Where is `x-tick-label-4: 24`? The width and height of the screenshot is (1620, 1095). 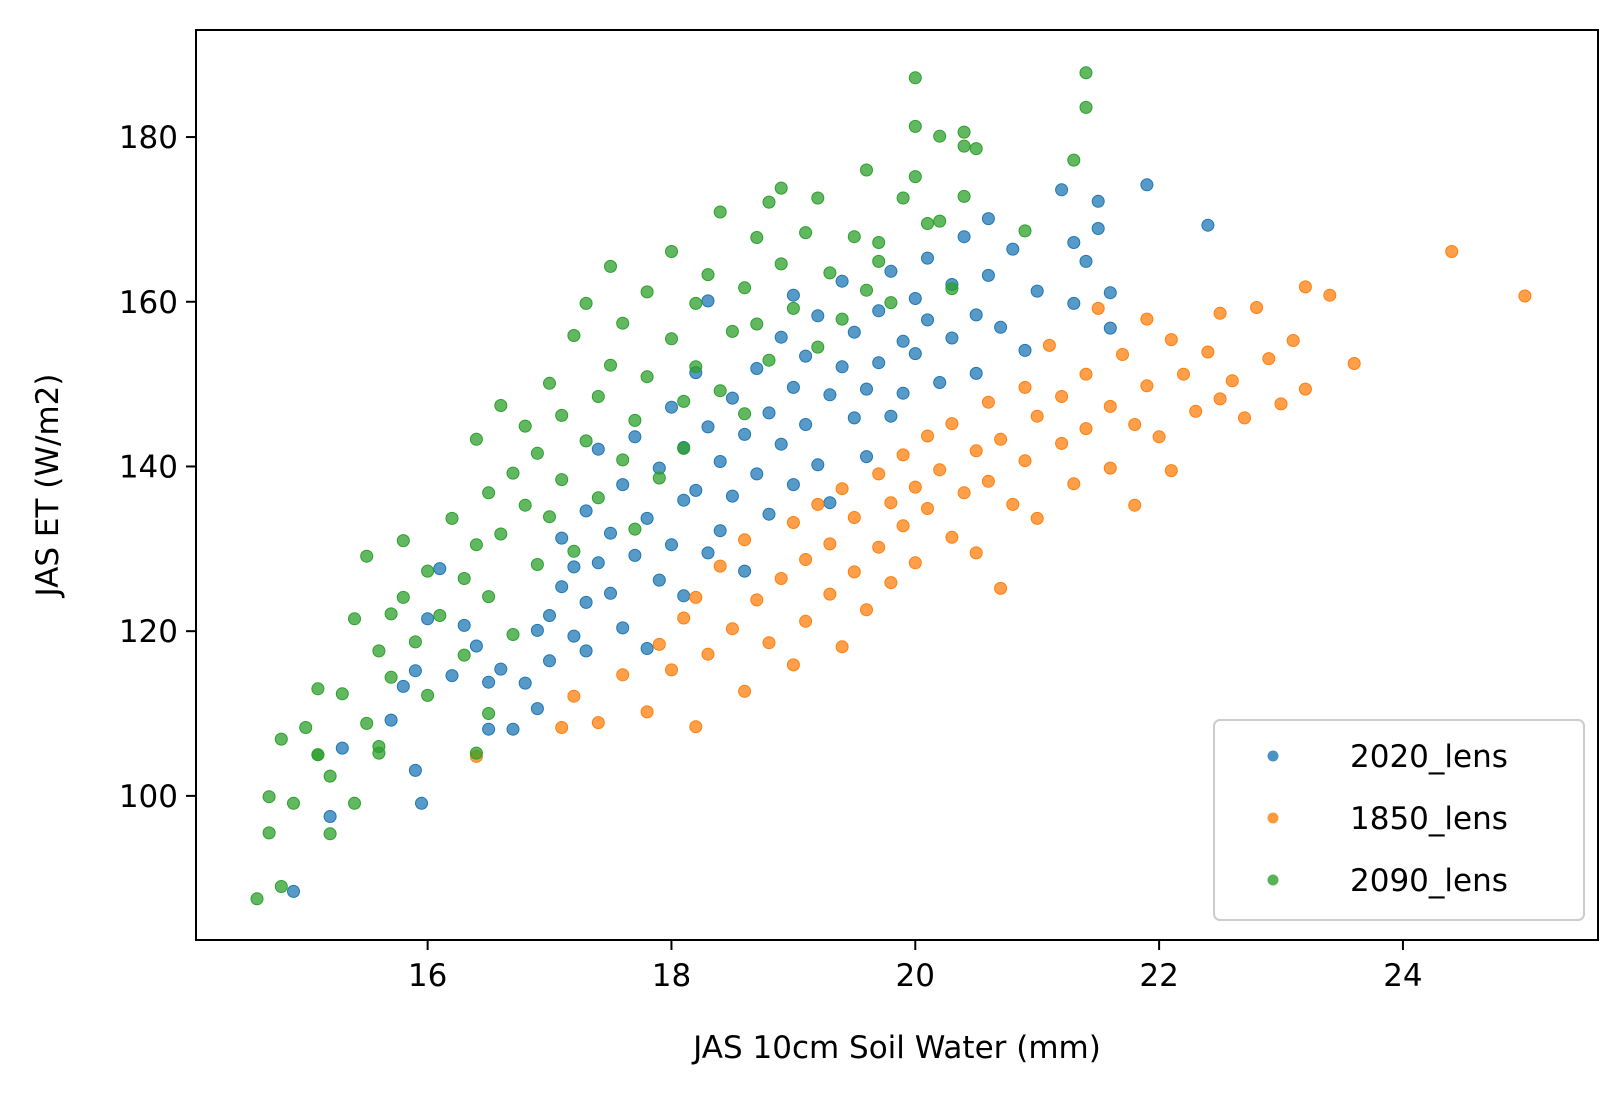
x-tick-label-4: 24 is located at coordinates (1402, 976).